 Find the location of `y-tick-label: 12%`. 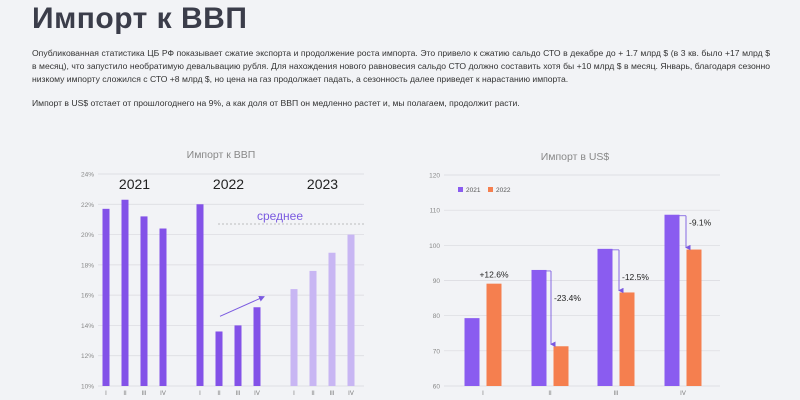

y-tick-label: 12% is located at coordinates (87, 356).